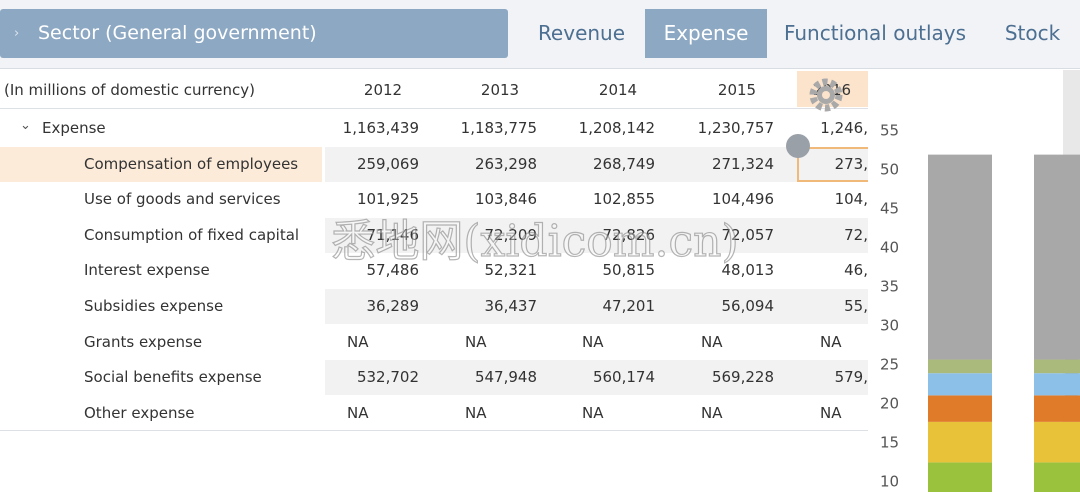  I want to click on table-value: 532,702, so click(387, 377).